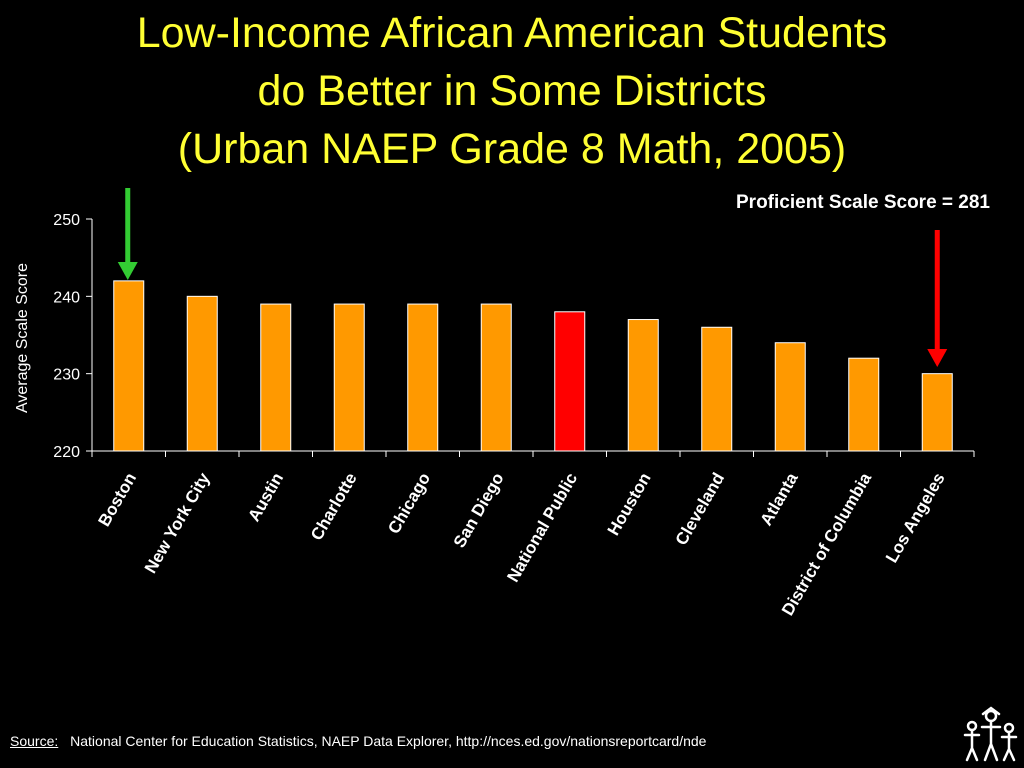 The height and width of the screenshot is (768, 1024). What do you see at coordinates (265, 497) in the screenshot?
I see `x-tick-label: Austin` at bounding box center [265, 497].